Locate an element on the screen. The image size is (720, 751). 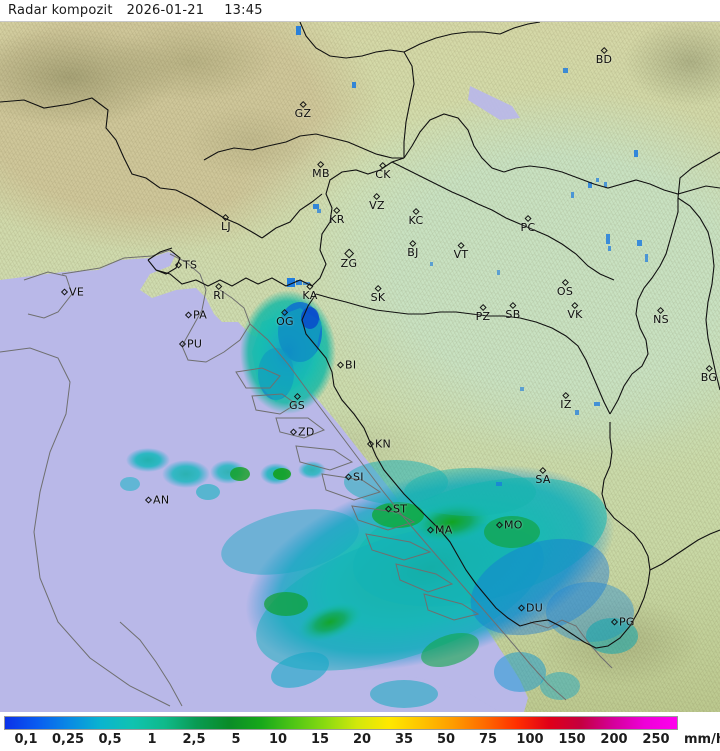
city-marker-zg: ZG is located at coordinates (349, 259).